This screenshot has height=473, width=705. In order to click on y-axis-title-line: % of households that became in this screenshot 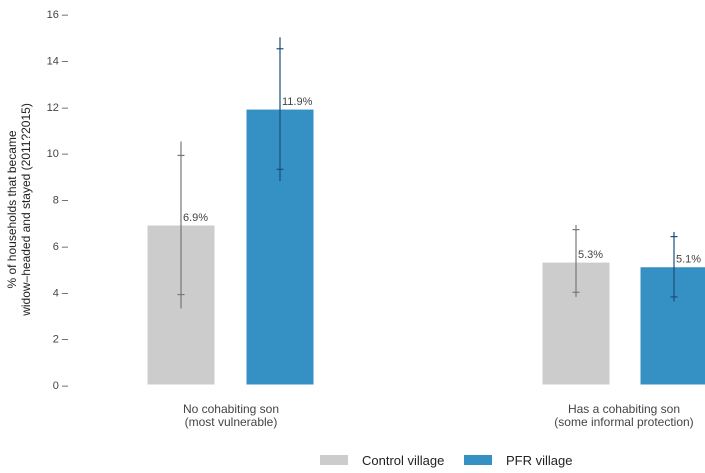, I will do `click(12, 209)`.